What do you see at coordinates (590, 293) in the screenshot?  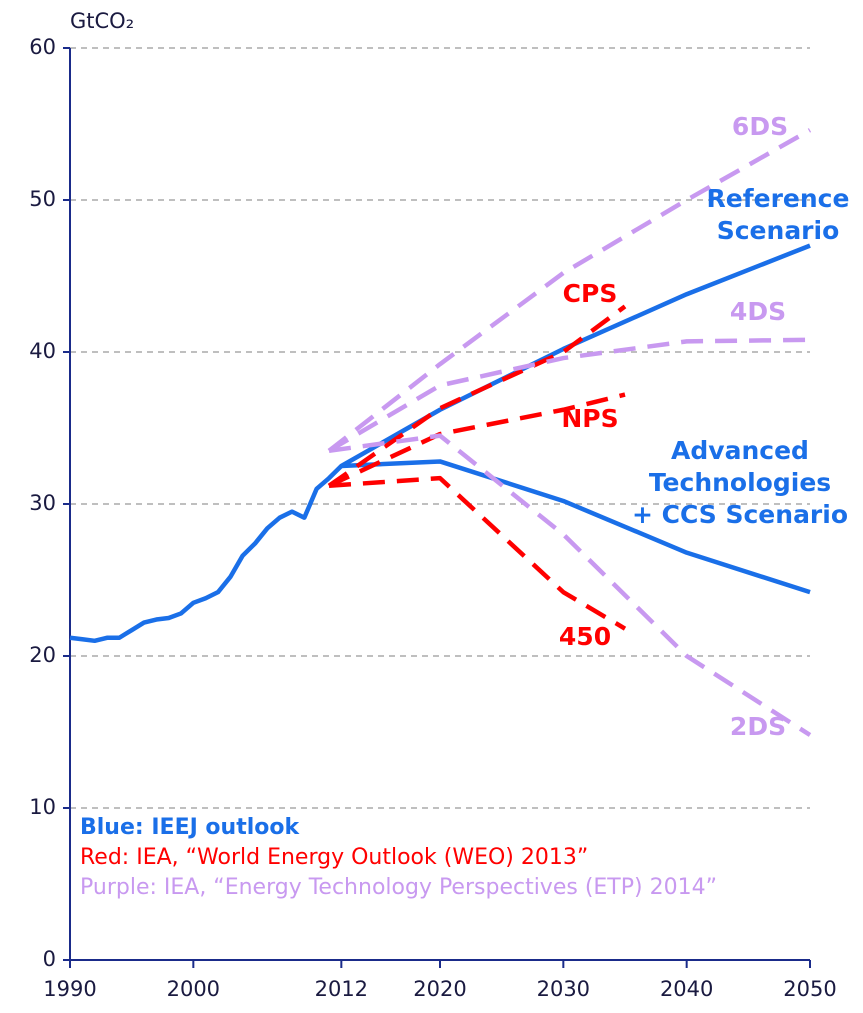 I see `series-label: CPS` at bounding box center [590, 293].